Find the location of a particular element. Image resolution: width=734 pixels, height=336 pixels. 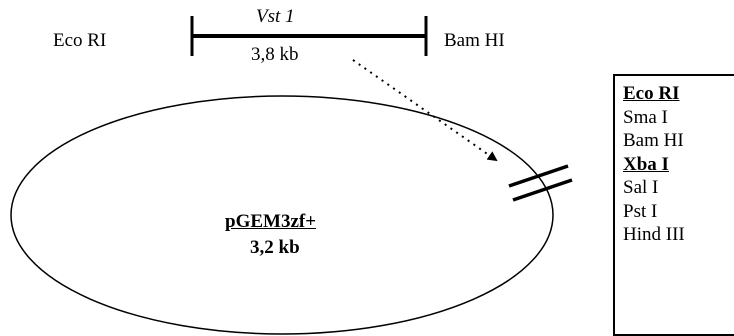

mcs-site-sal-i: Sal I is located at coordinates (641, 187).